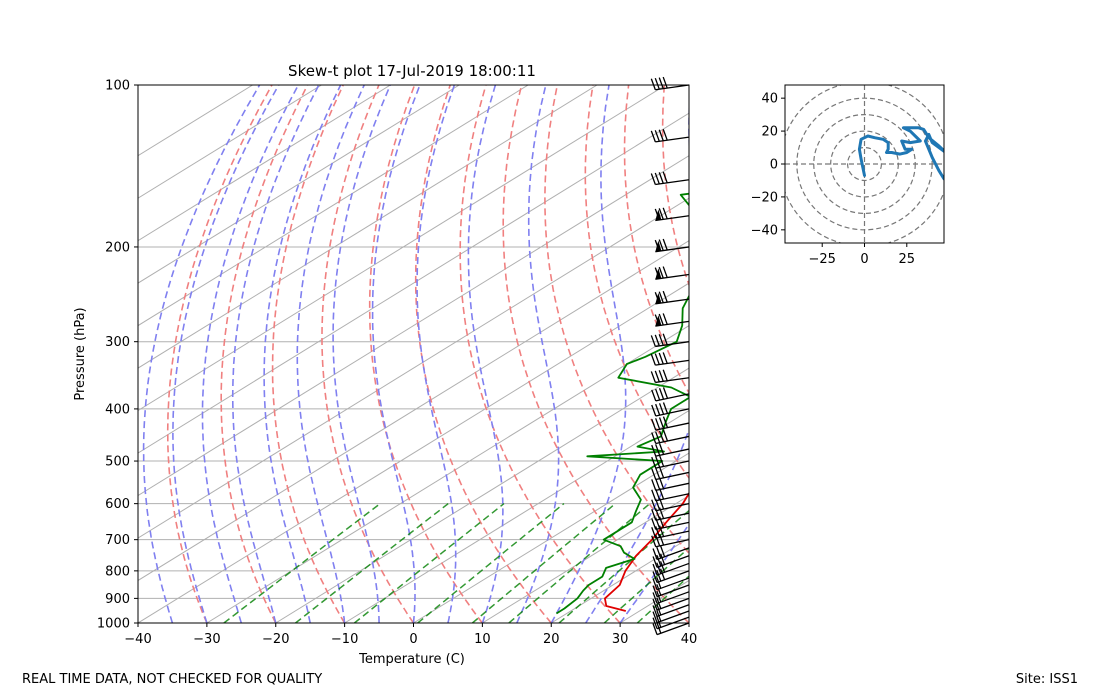 The image size is (1100, 700). Describe the element at coordinates (764, 230) in the screenshot. I see `hodo-y-tick-label: −40` at that location.